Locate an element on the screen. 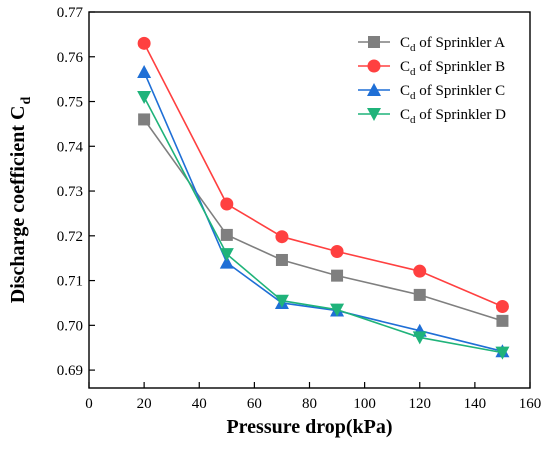  y-tick-label: 0.75 is located at coordinates (70, 103).